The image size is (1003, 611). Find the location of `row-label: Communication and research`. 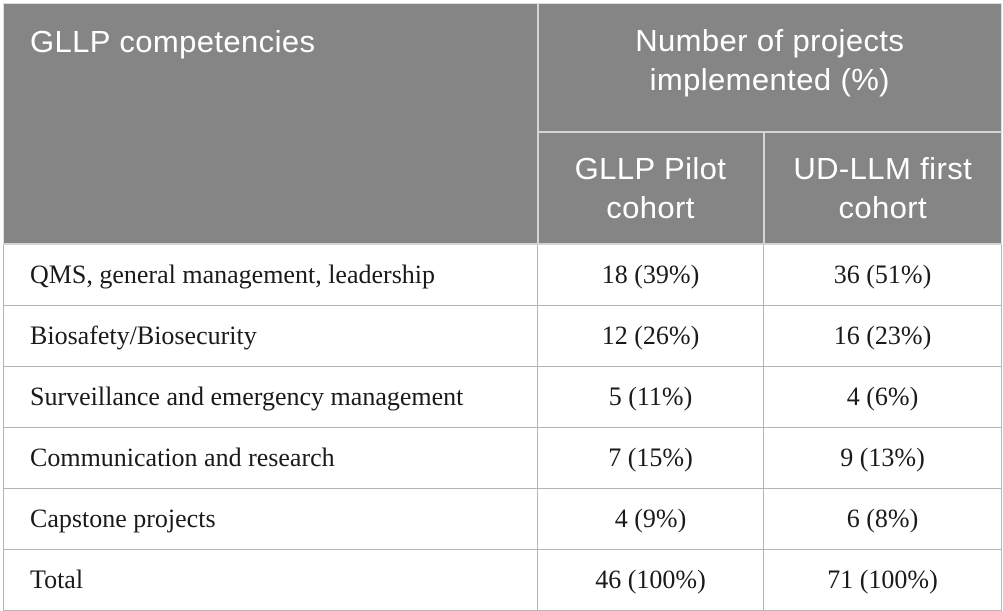

row-label: Communication and research is located at coordinates (270, 458).